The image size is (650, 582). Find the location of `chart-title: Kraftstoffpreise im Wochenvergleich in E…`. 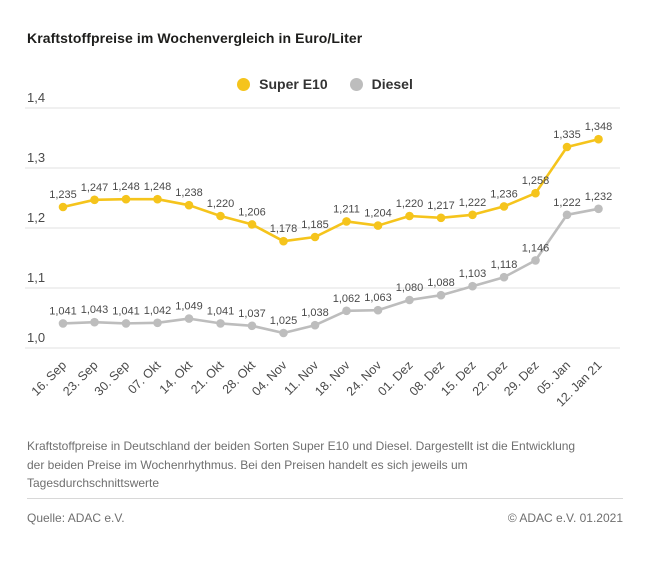

chart-title: Kraftstoffpreise im Wochenvergleich in E… is located at coordinates (195, 38).